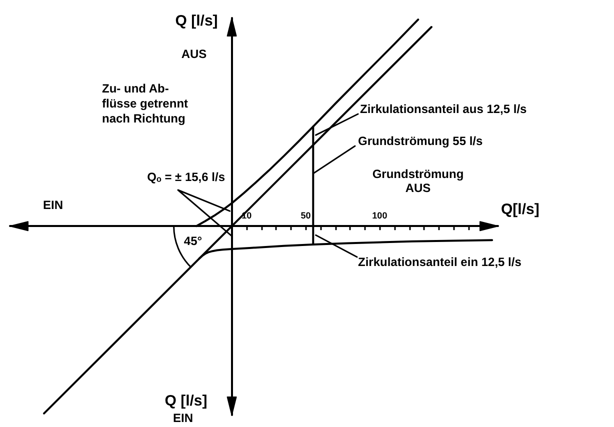 The height and width of the screenshot is (427, 614). What do you see at coordinates (186, 401) in the screenshot?
I see `annotation: Q [l/s]` at bounding box center [186, 401].